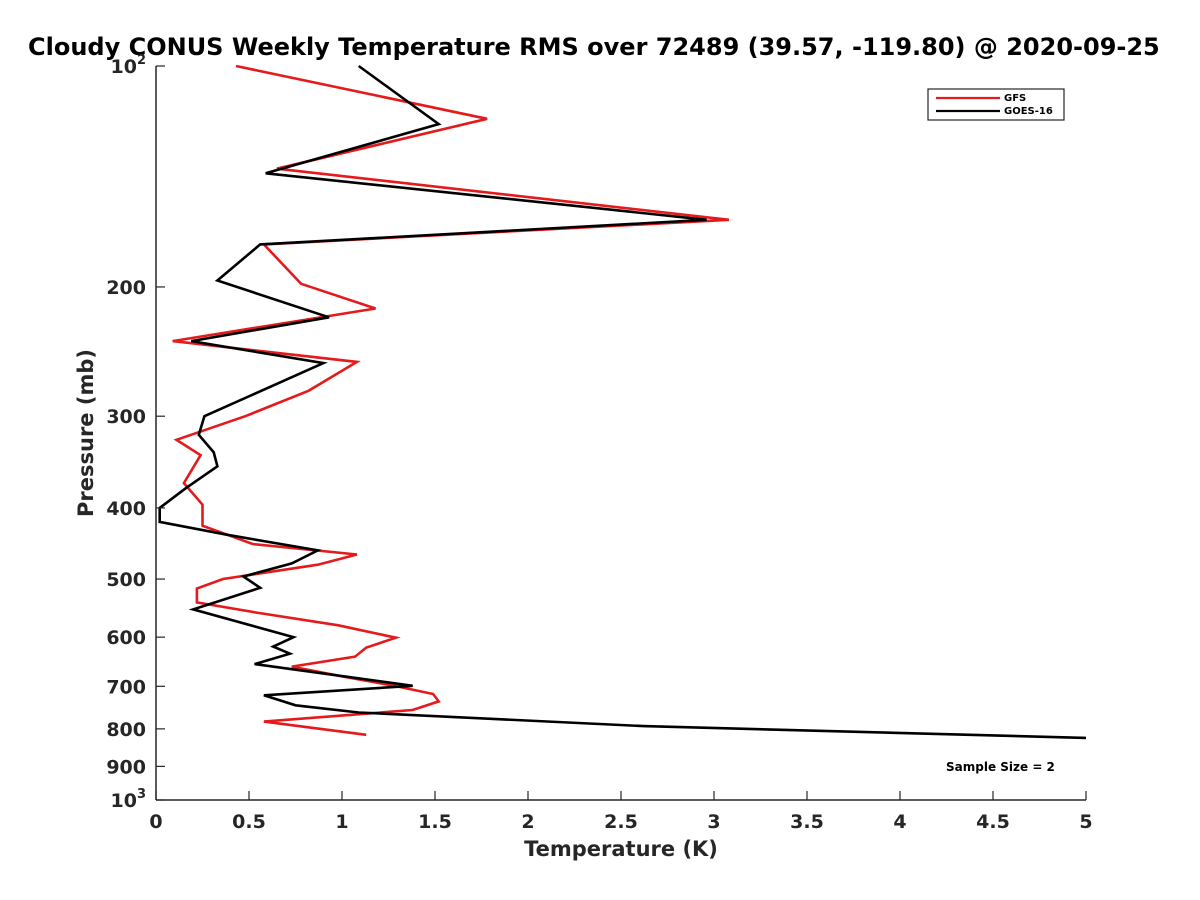  I want to click on legend-label-goes16: GOES-16, so click(1028, 111).